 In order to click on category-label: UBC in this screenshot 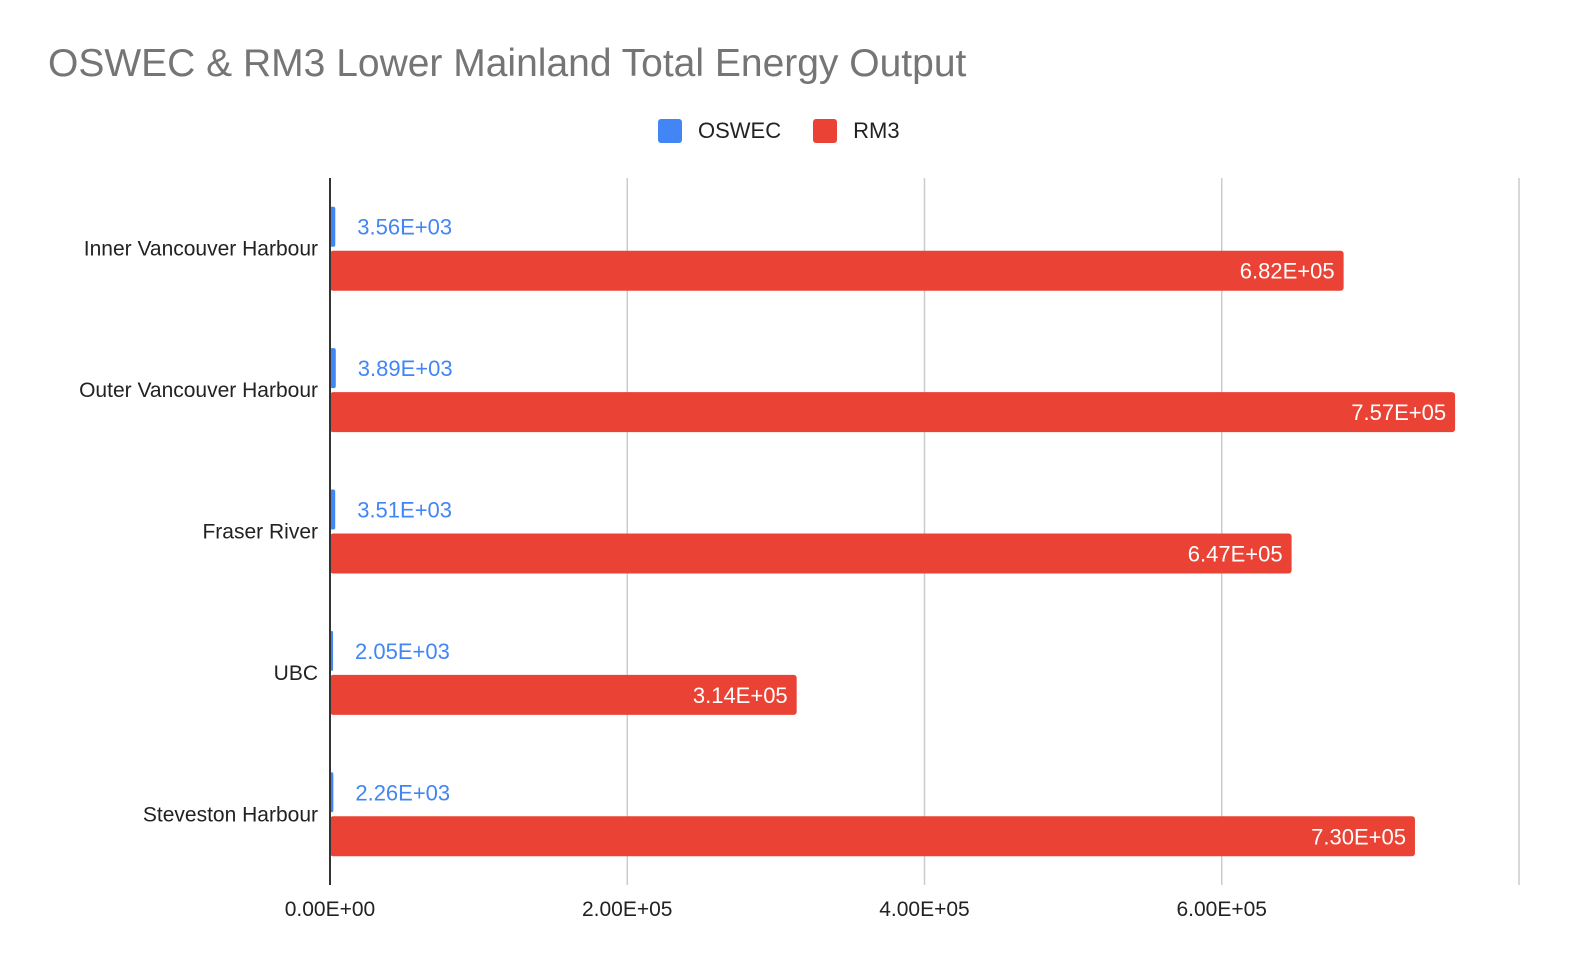, I will do `click(296, 673)`.